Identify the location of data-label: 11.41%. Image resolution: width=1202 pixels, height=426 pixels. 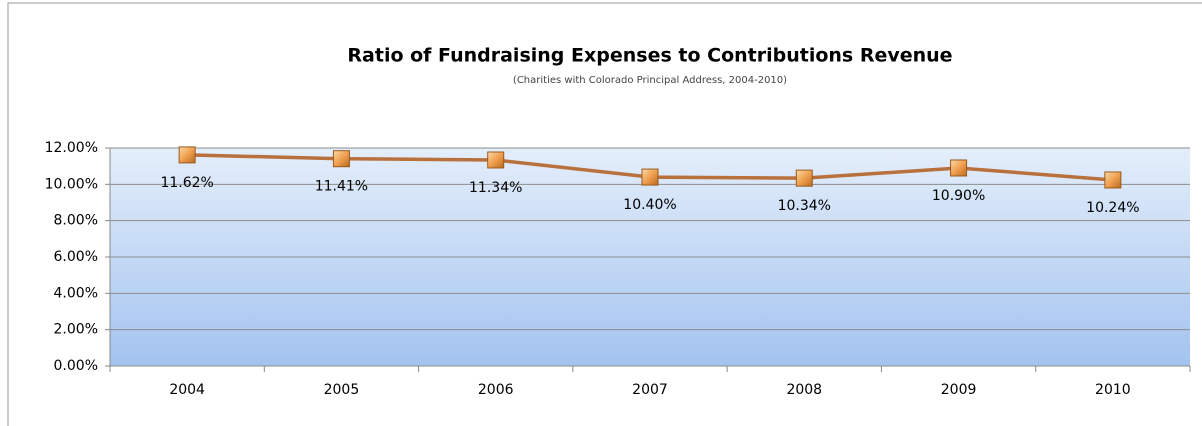
(341, 187).